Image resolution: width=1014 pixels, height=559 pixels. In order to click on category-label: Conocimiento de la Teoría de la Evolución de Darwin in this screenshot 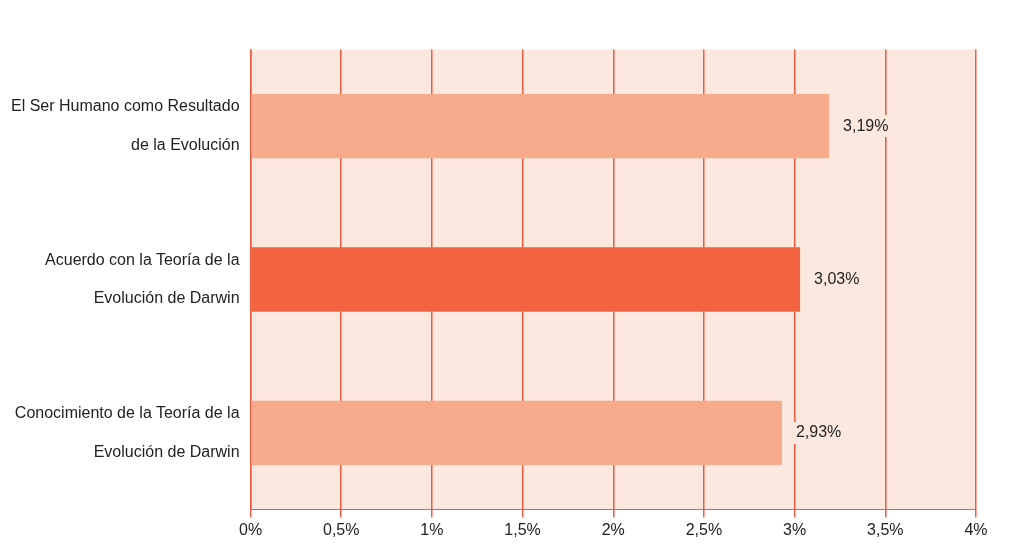, I will do `click(127, 432)`.